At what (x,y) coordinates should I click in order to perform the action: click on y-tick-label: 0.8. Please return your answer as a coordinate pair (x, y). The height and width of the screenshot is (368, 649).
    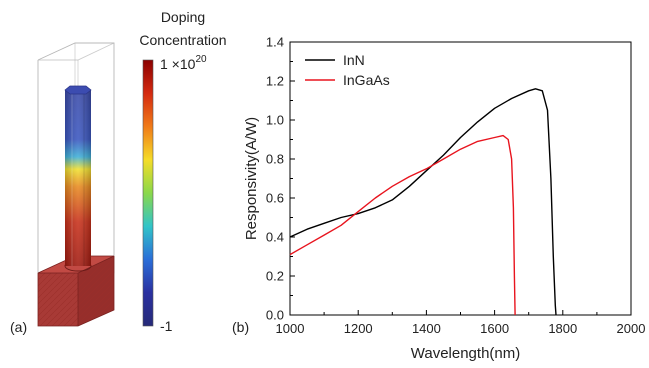
    Looking at the image, I should click on (275, 159).